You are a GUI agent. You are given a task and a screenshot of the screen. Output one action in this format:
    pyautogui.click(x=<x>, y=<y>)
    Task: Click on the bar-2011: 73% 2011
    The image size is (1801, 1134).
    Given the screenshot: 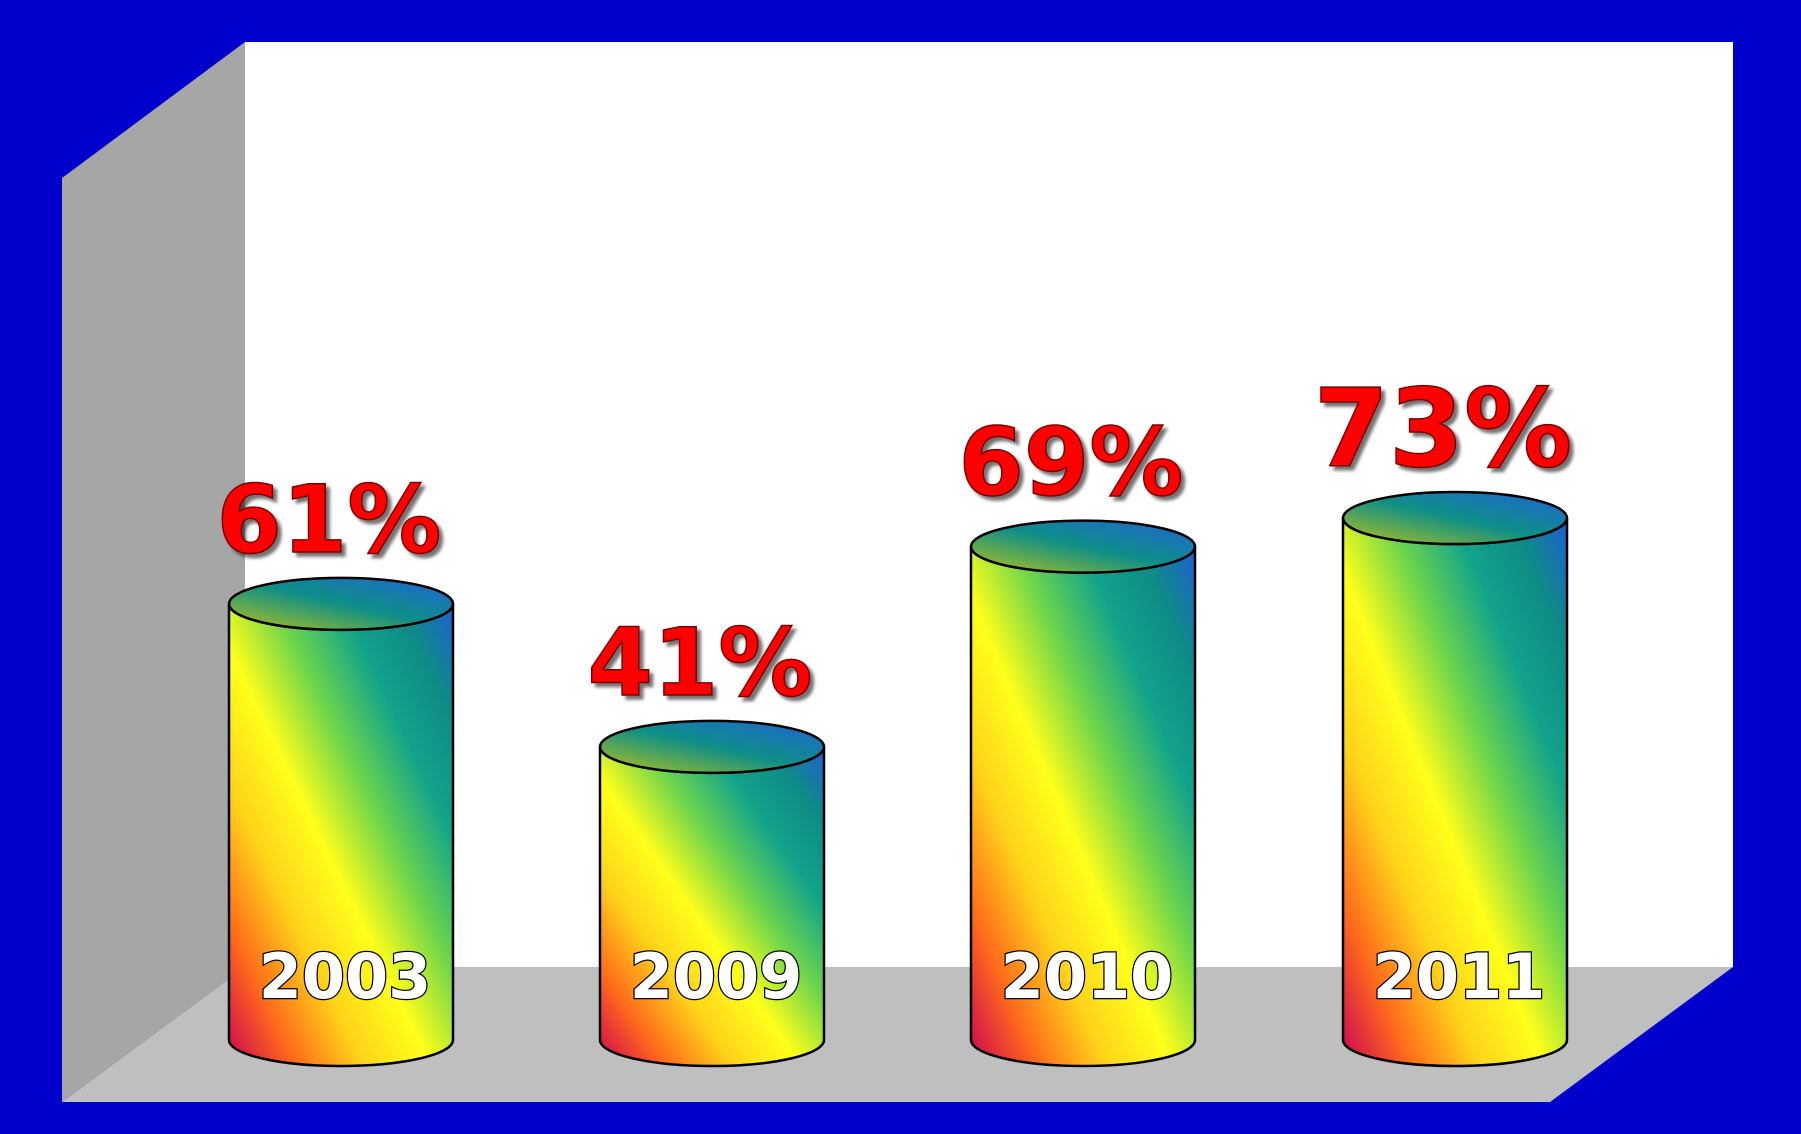 What is the action you would take?
    pyautogui.click(x=1443, y=717)
    